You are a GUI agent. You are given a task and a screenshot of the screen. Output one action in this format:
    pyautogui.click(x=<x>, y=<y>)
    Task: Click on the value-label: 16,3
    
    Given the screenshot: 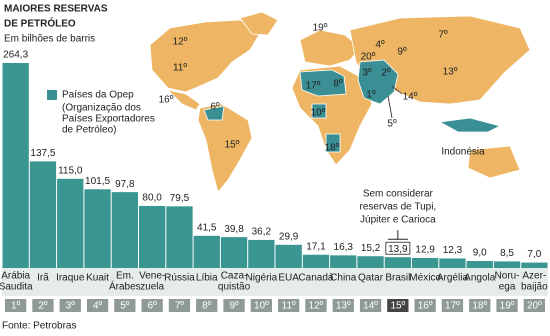 What is the action you would take?
    pyautogui.click(x=344, y=247)
    